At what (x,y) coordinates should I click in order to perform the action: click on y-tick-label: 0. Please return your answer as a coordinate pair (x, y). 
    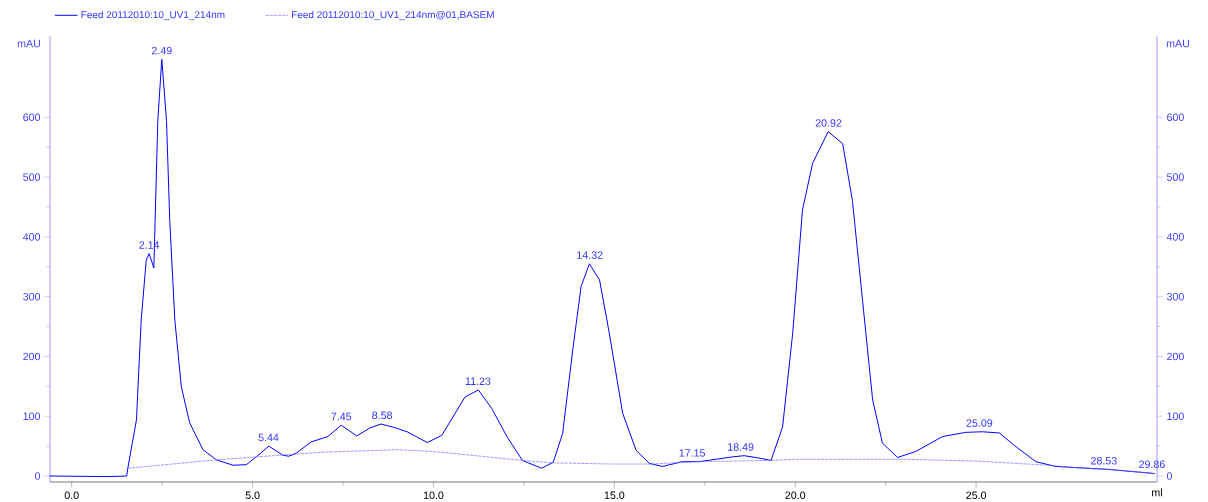
    Looking at the image, I should click on (37, 476).